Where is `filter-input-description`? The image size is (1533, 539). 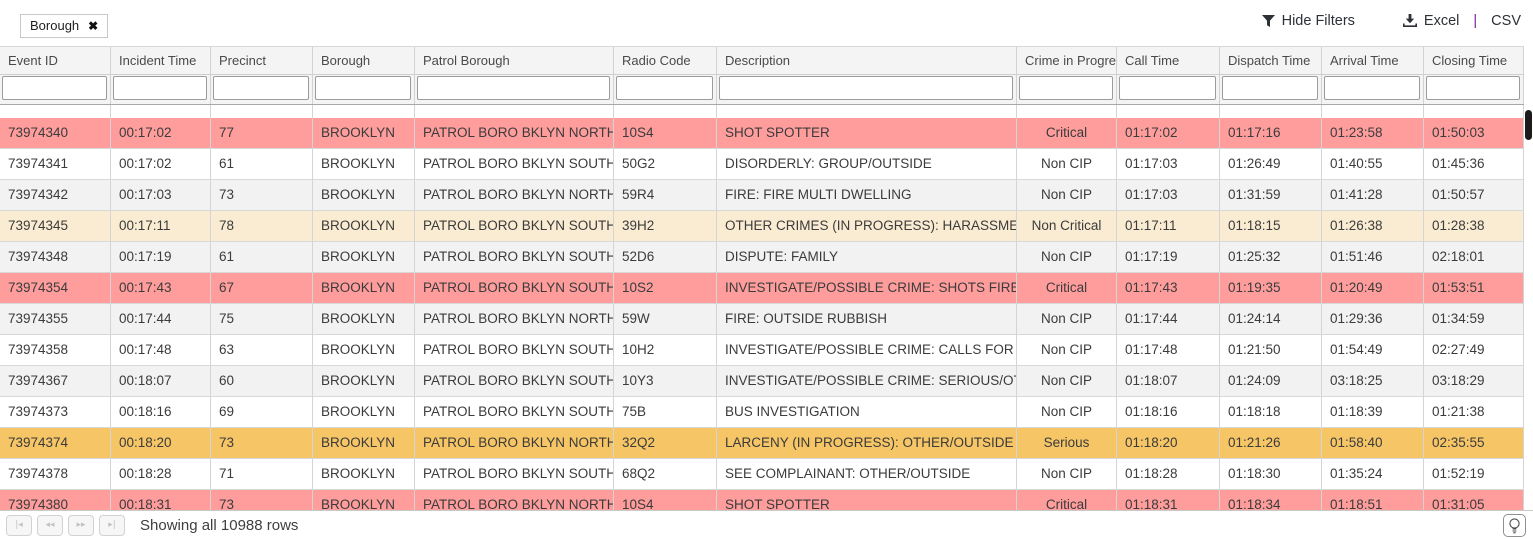
filter-input-description is located at coordinates (866, 88).